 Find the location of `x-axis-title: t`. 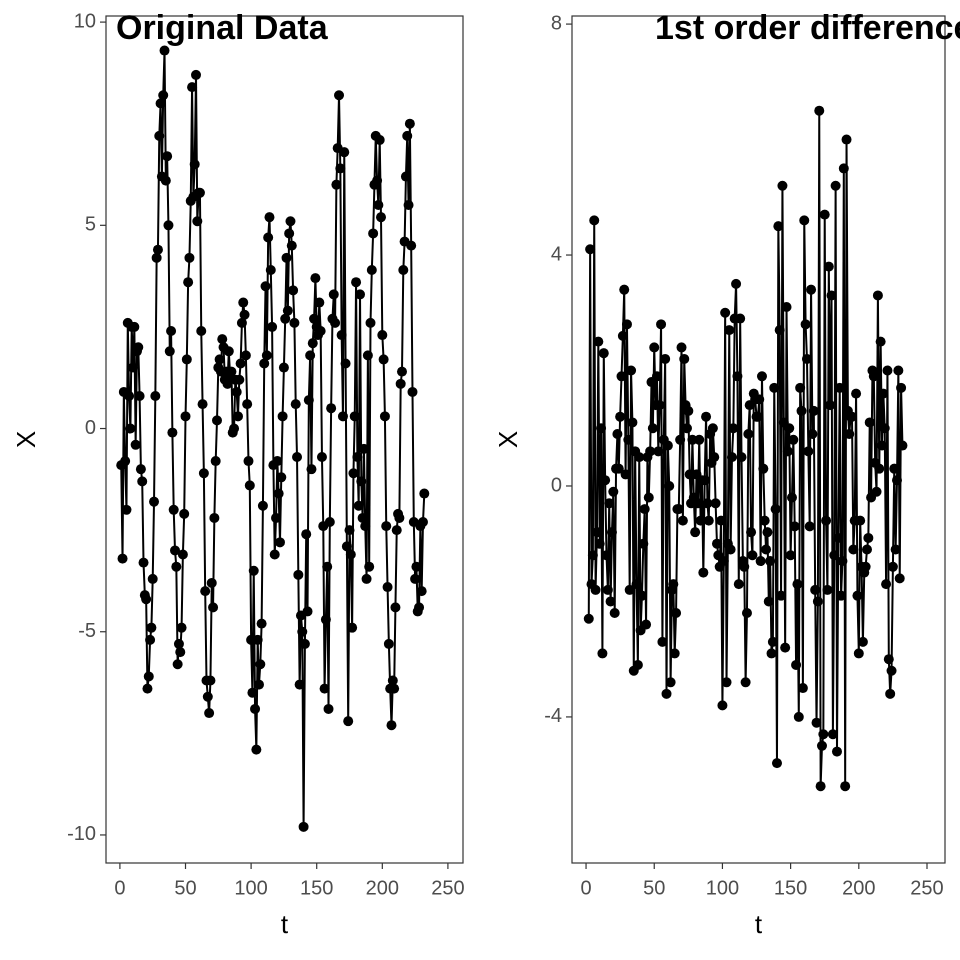

x-axis-title: t is located at coordinates (285, 924).